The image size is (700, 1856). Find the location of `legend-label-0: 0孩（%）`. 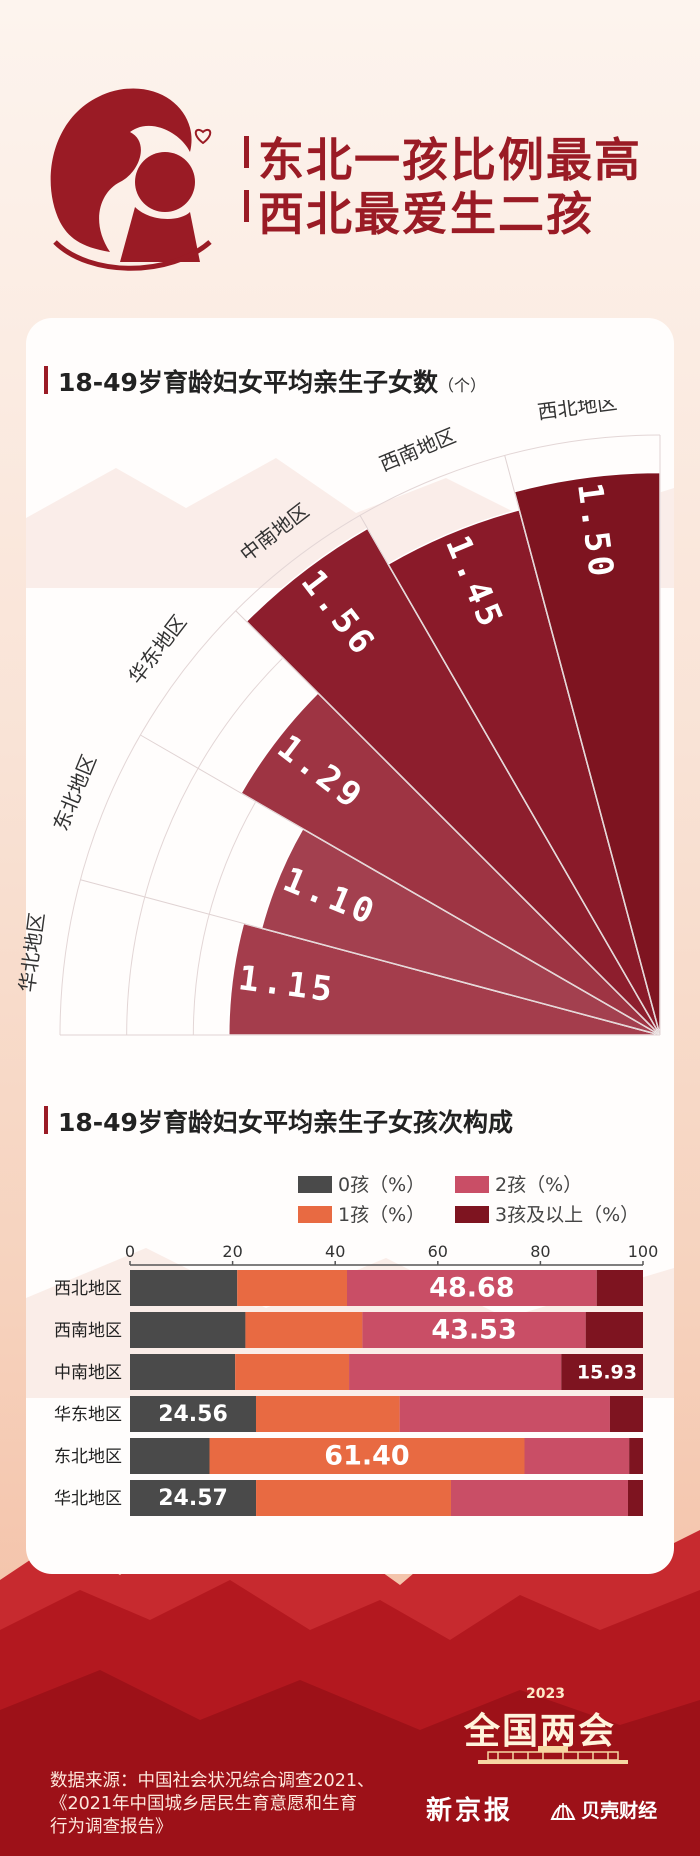

legend-label-0: 0孩（%） is located at coordinates (382, 1185).